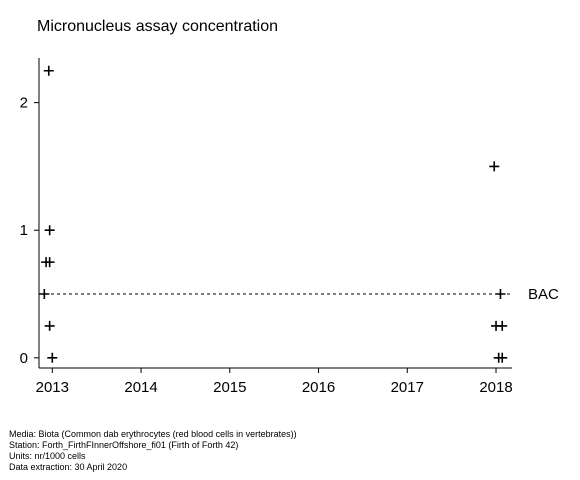  What do you see at coordinates (318, 387) in the screenshot?
I see `x-tick-label: 2016` at bounding box center [318, 387].